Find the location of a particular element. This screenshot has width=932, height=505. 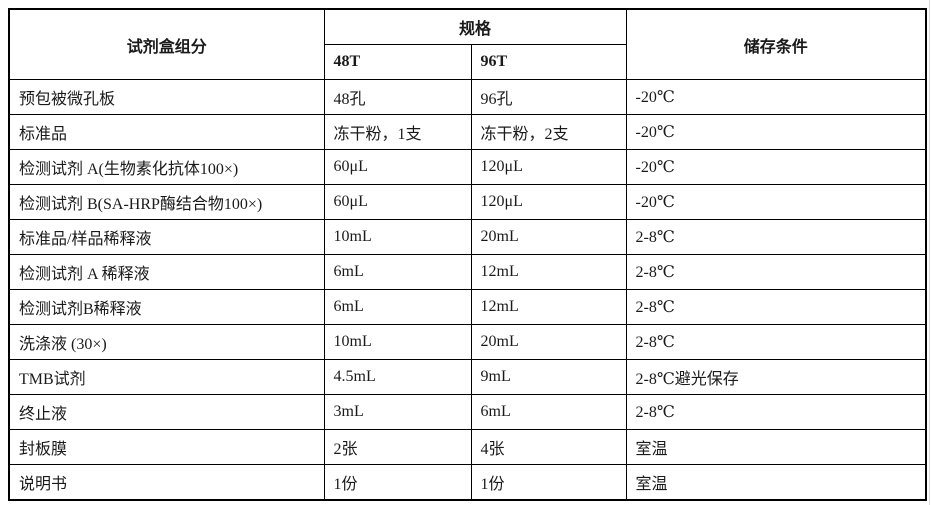

header-96t: 96T is located at coordinates (548, 62).